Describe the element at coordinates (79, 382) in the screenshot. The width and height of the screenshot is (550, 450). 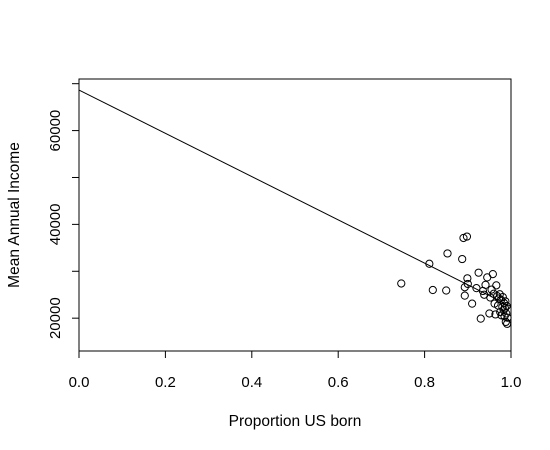
I see `x-tick-label: 0.0` at that location.